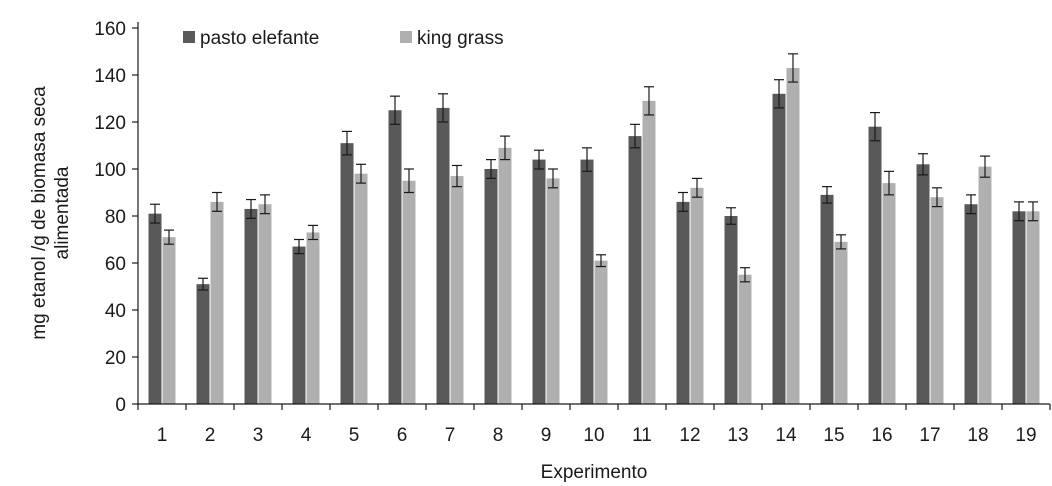 This screenshot has height=486, width=1052. What do you see at coordinates (406, 37) in the screenshot?
I see `legend-swatch-king-grass` at bounding box center [406, 37].